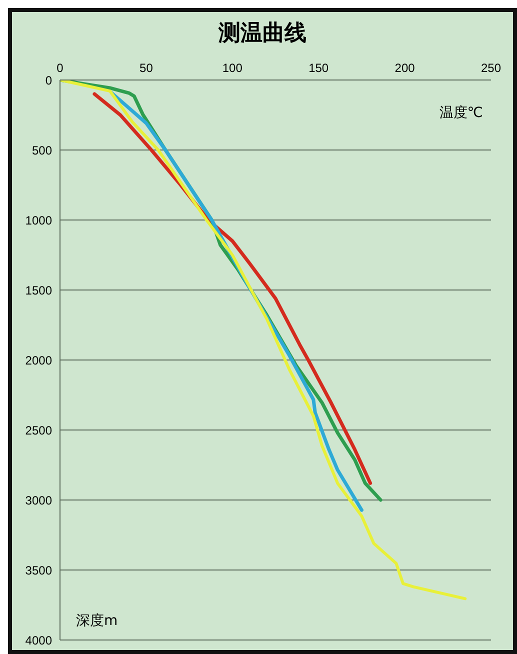 Image resolution: width=517 pixels, height=654 pixels. Describe the element at coordinates (491, 68) in the screenshot. I see `x-tick-label: 250` at that location.